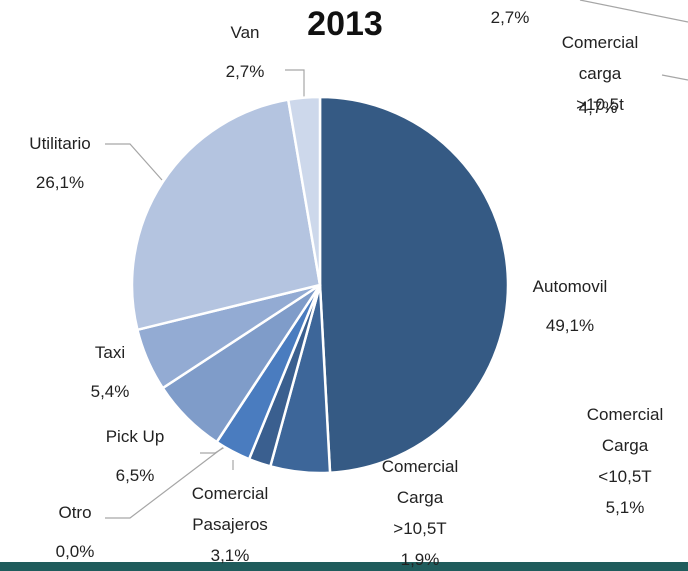 The width and height of the screenshot is (688, 571). Describe the element at coordinates (135, 475) in the screenshot. I see `slice-value: 6,5%` at that location.